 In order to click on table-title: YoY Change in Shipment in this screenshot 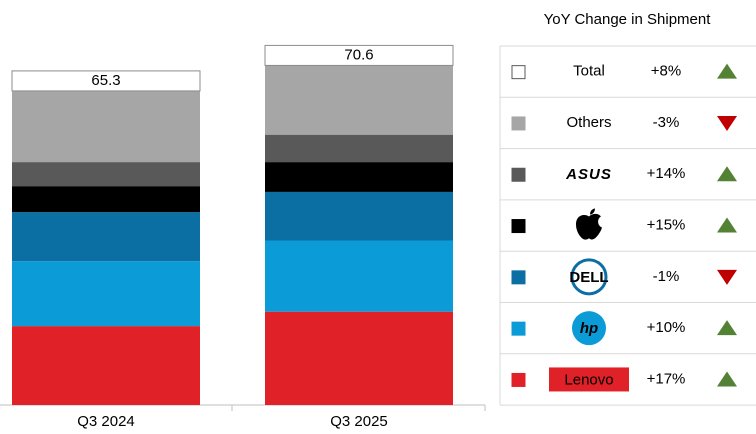, I will do `click(628, 19)`.